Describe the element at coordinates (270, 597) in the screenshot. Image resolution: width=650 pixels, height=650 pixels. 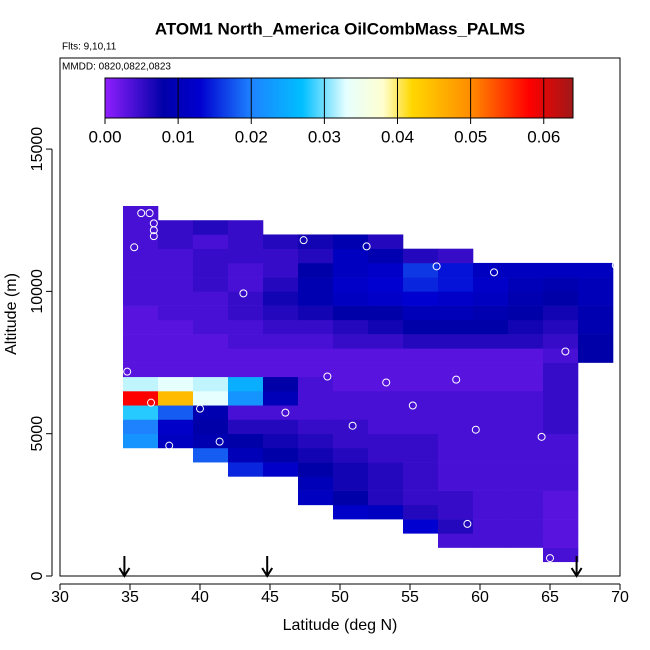
I see `x-tick-label: 45` at that location.